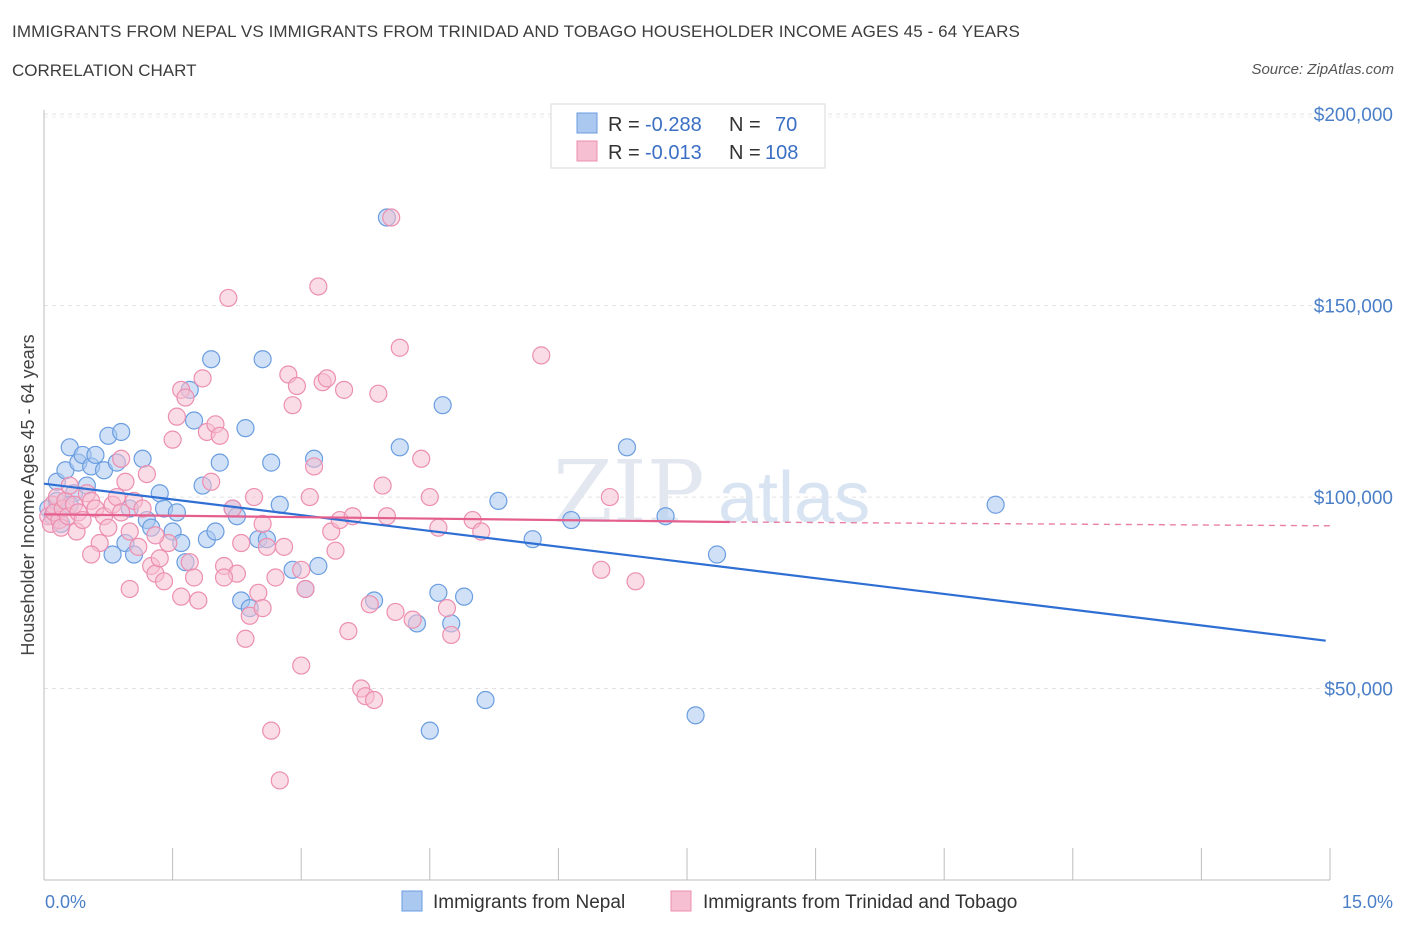 This screenshot has width=1406, height=930. Describe the element at coordinates (587, 151) in the screenshot. I see `legend-swatch-trinidad` at that location.